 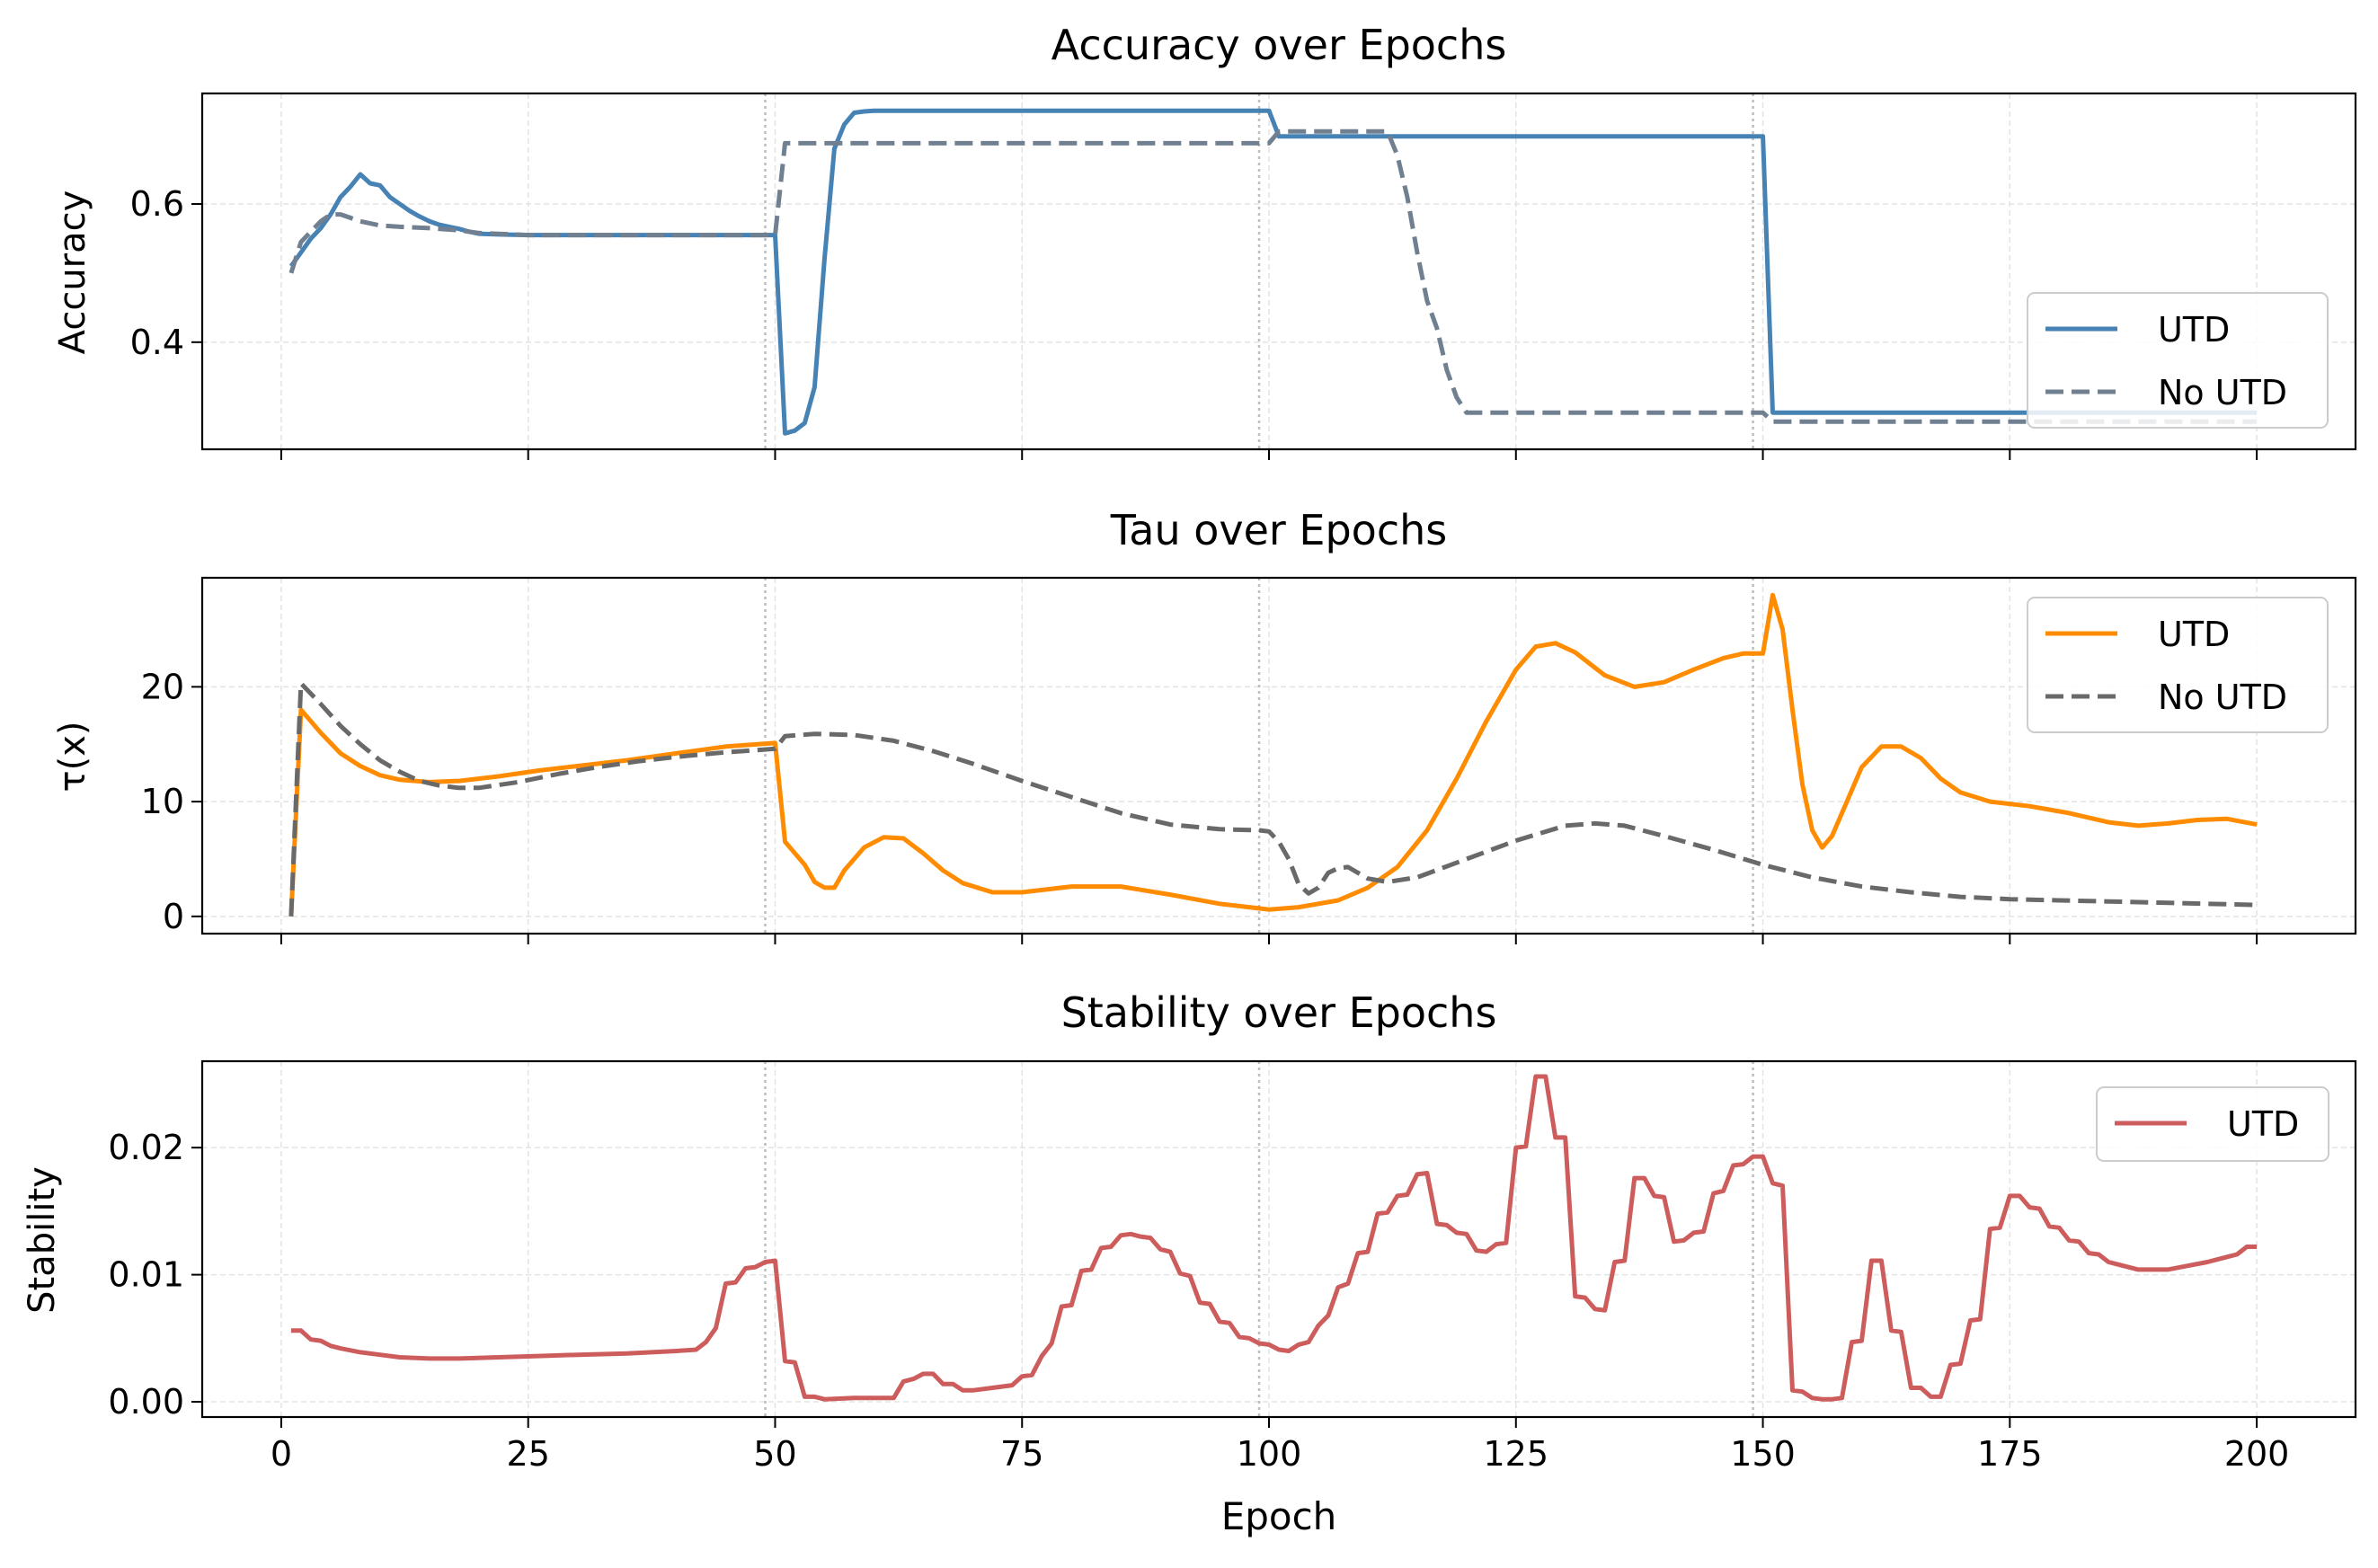 What do you see at coordinates (162, 801) in the screenshot?
I see `tau-y-tick-label: 10` at bounding box center [162, 801].